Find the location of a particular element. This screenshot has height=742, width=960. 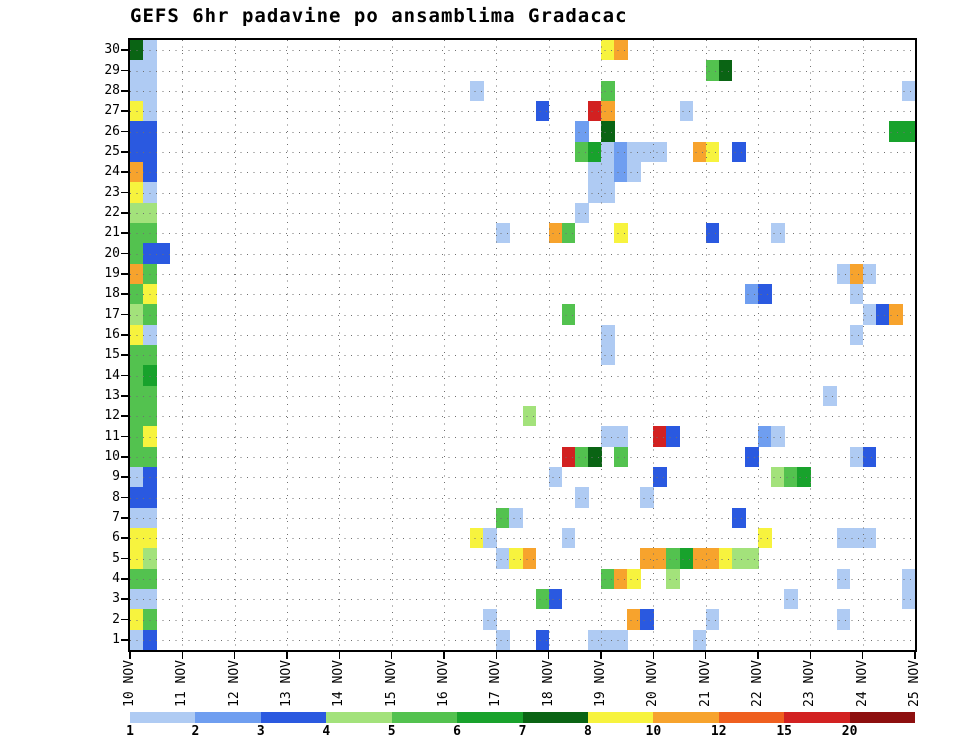

x-axis-label: 11 NOV is located at coordinates (182, 683).